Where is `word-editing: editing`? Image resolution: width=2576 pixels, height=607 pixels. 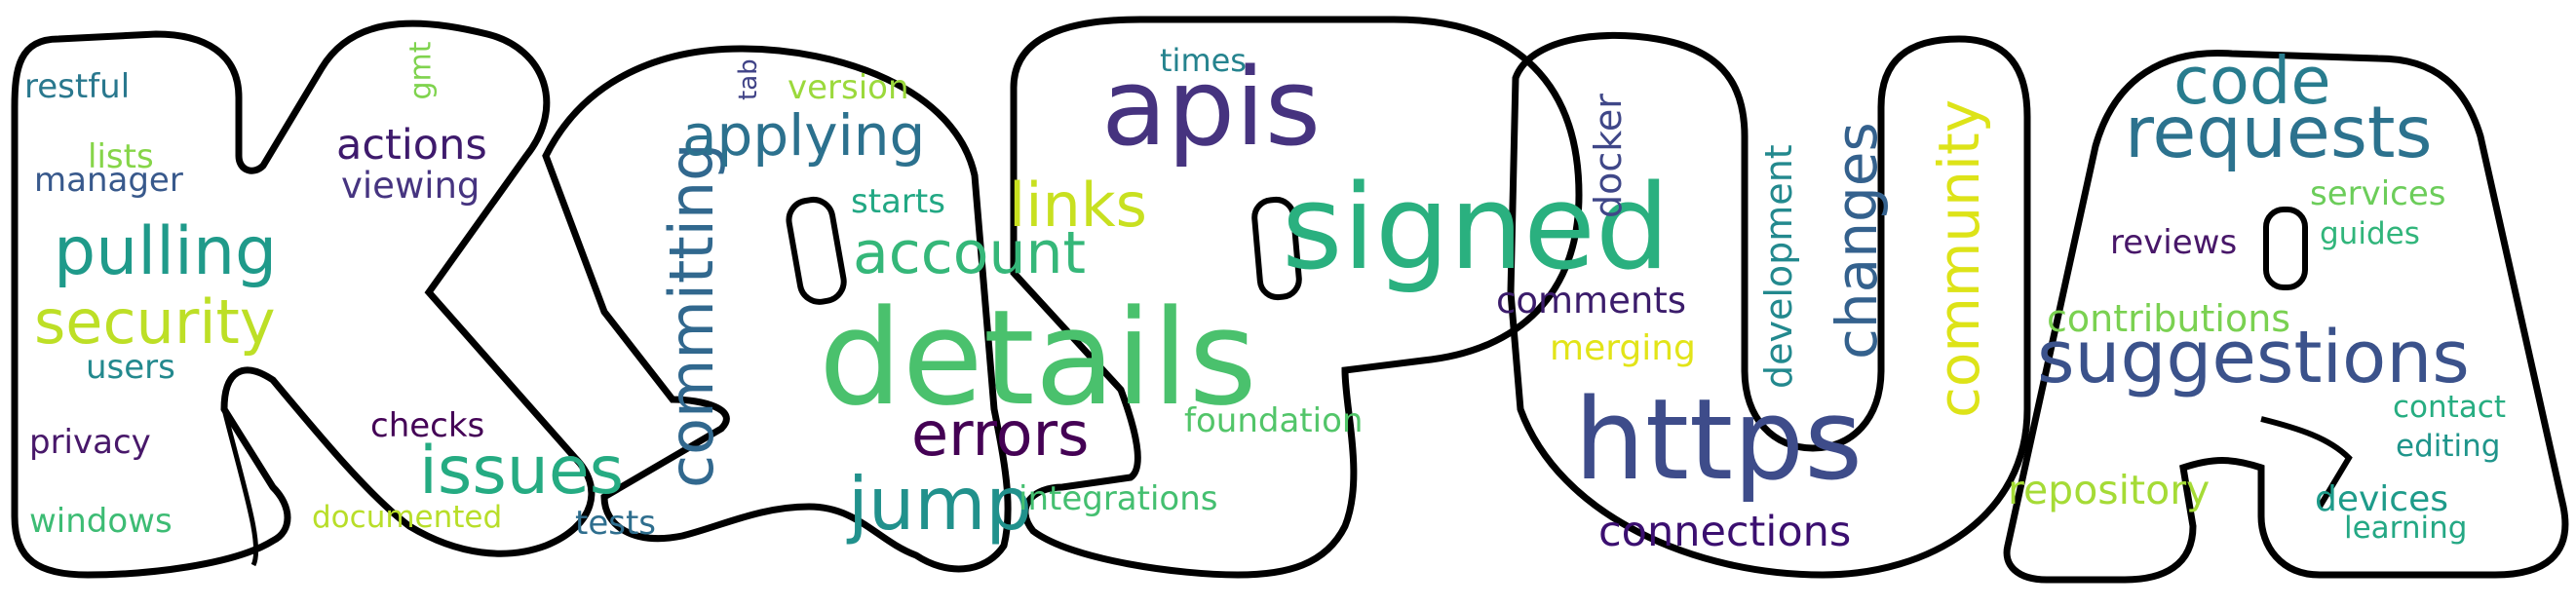
word-editing: editing is located at coordinates (2448, 446).